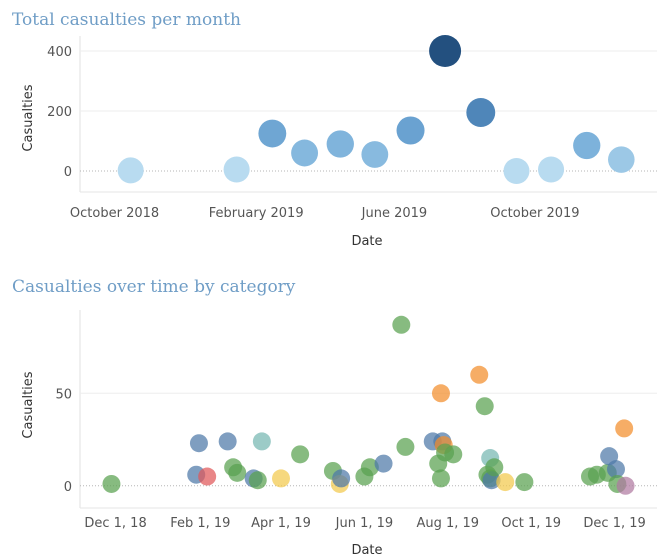 Image resolution: width=659 pixels, height=554 pixels. What do you see at coordinates (59, 52) in the screenshot?
I see `y-tick-label: 400` at bounding box center [59, 52].